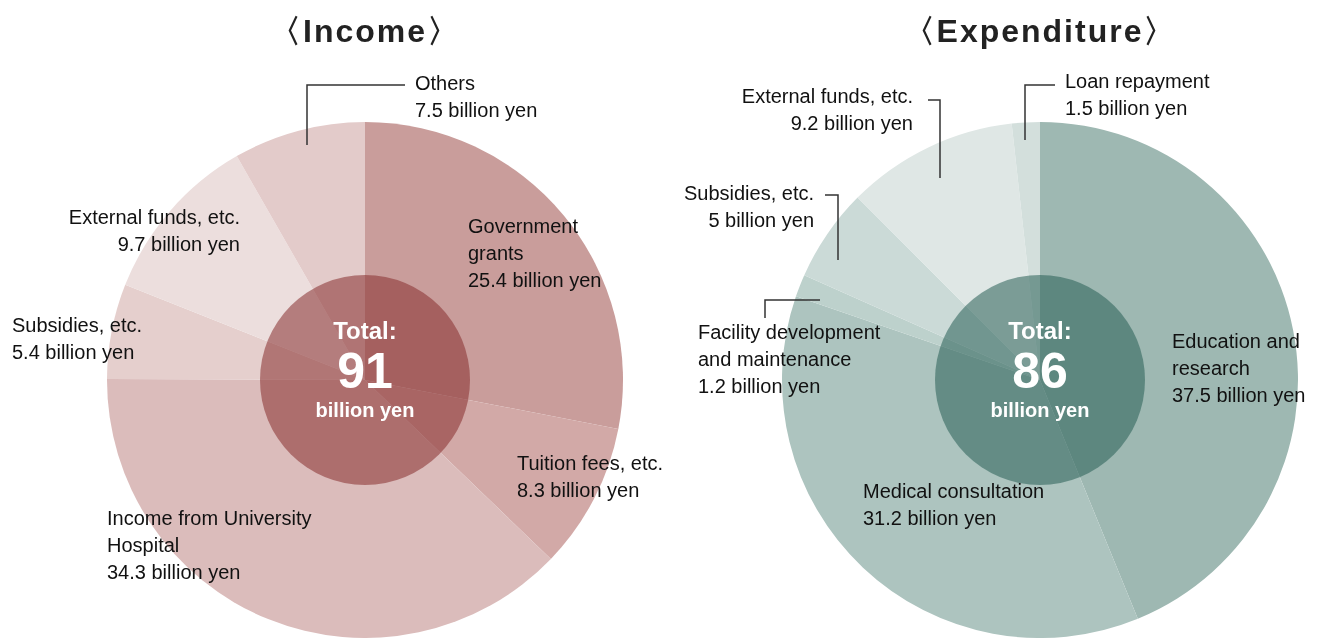 The width and height of the screenshot is (1341, 638). I want to click on chart-title: 〈Income〉, so click(365, 31).